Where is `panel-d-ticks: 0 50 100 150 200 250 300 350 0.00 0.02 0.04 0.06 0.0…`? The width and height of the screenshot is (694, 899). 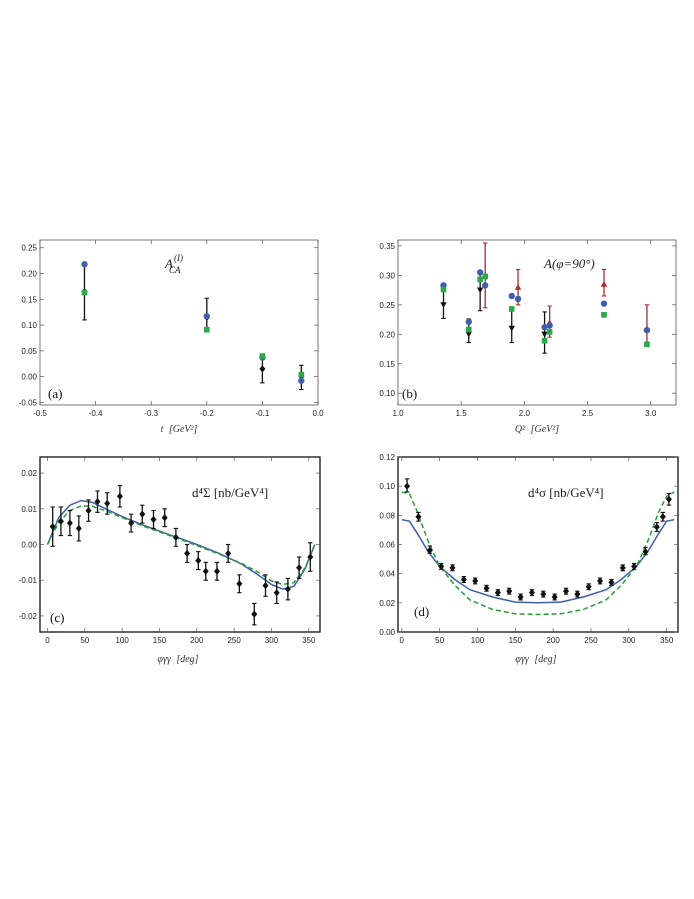 panel-d-ticks: 0 50 100 150 200 250 300 350 0.00 0.02 0.04 0.06 0.0… is located at coordinates (528, 549).